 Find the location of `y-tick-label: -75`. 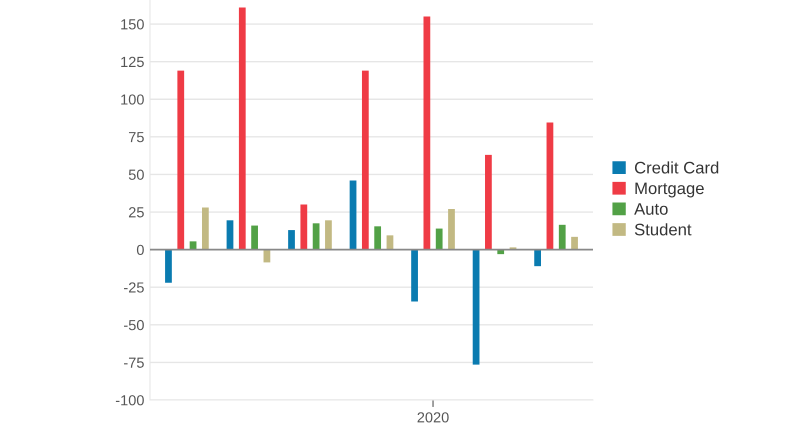

y-tick-label: -75 is located at coordinates (134, 363).